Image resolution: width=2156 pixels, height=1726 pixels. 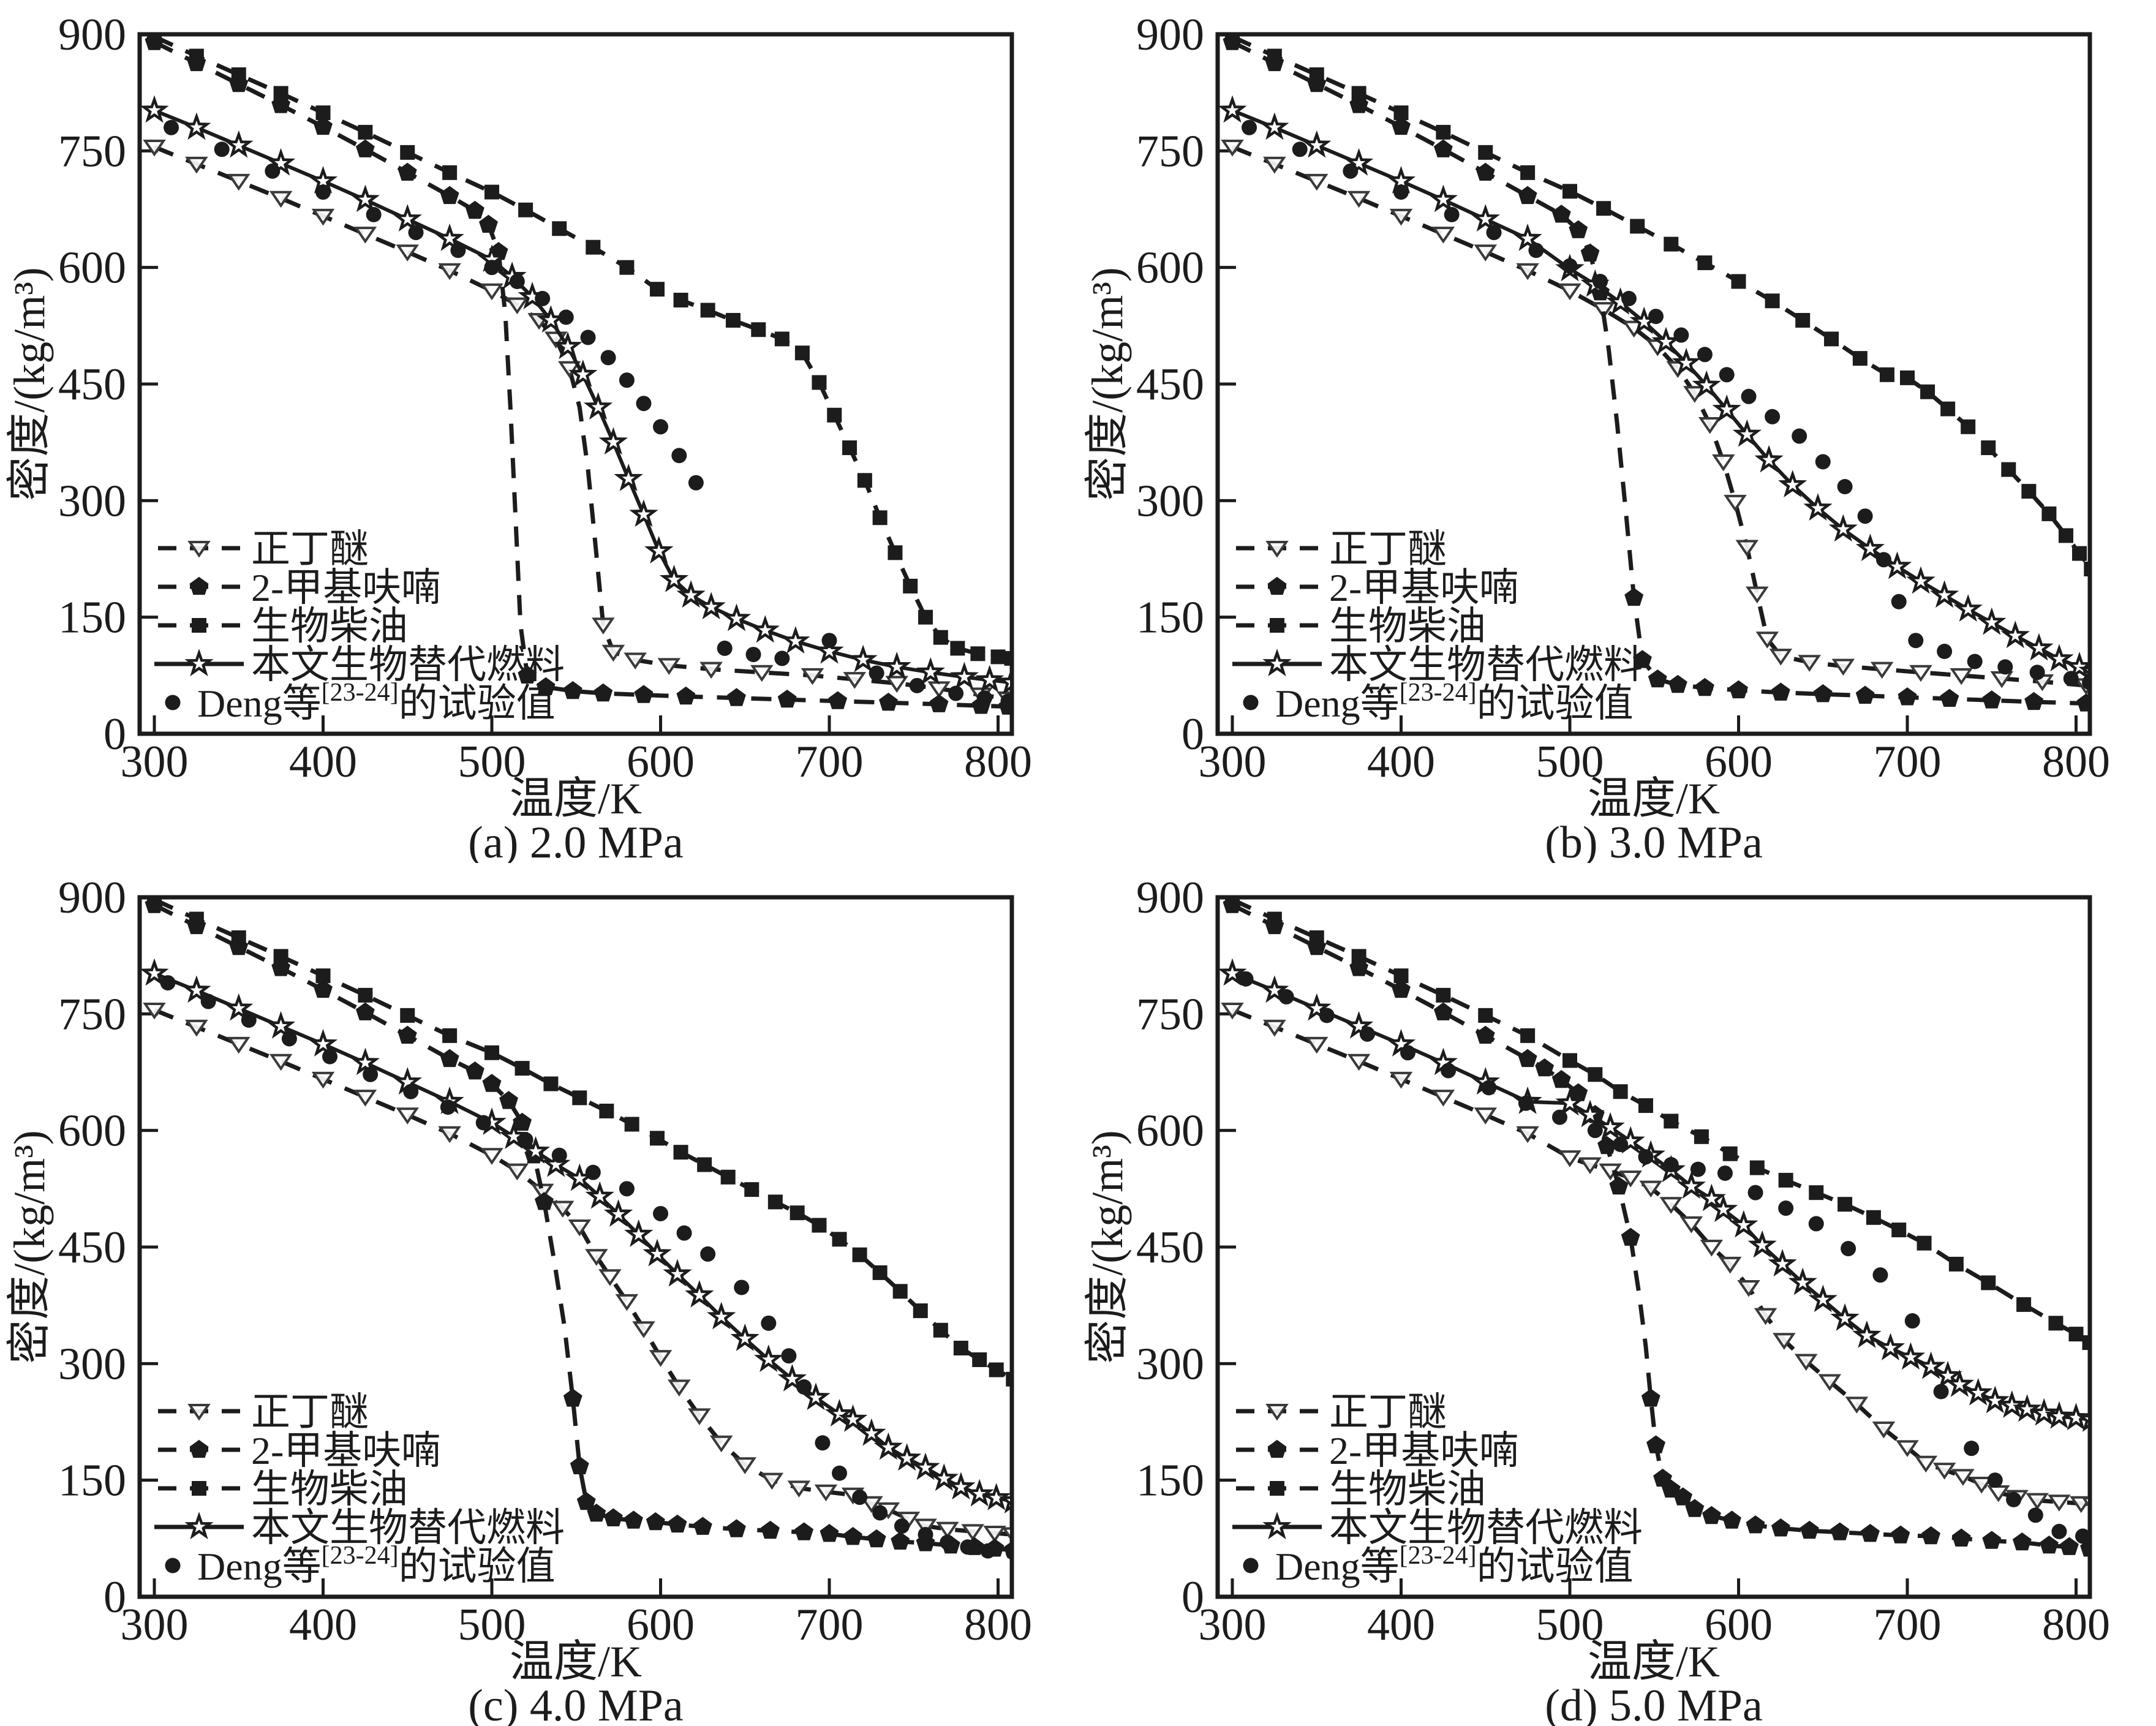 I want to click on series-alt, so click(x=1654, y=389).